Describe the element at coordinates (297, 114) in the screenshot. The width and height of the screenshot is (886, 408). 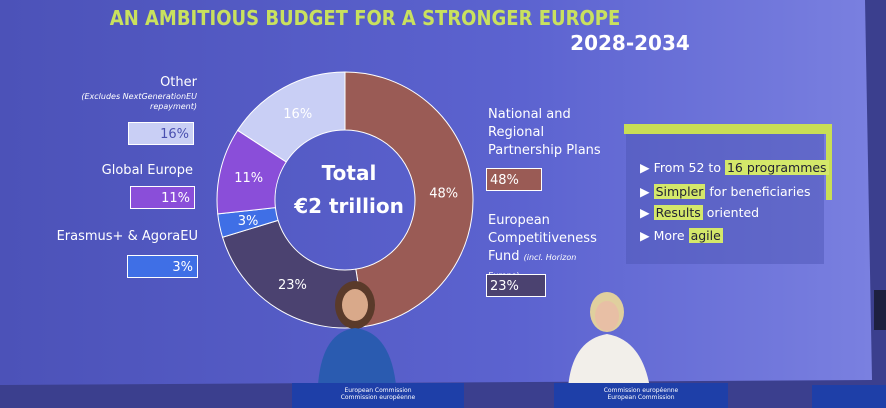
I see `slice-label: 16%` at that location.